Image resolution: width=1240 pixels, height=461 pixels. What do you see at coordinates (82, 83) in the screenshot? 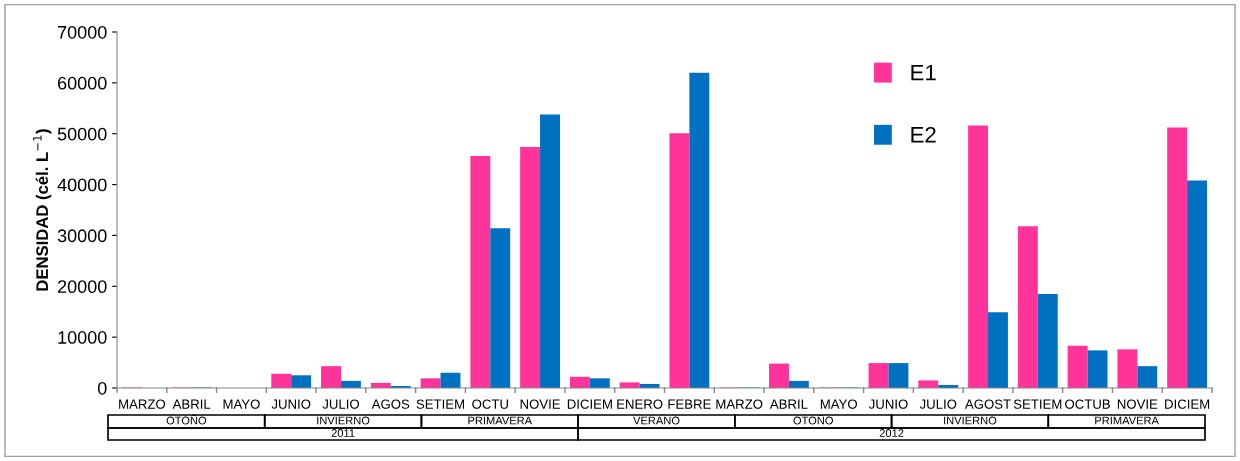
I see `y-tick-label: 60000` at bounding box center [82, 83].